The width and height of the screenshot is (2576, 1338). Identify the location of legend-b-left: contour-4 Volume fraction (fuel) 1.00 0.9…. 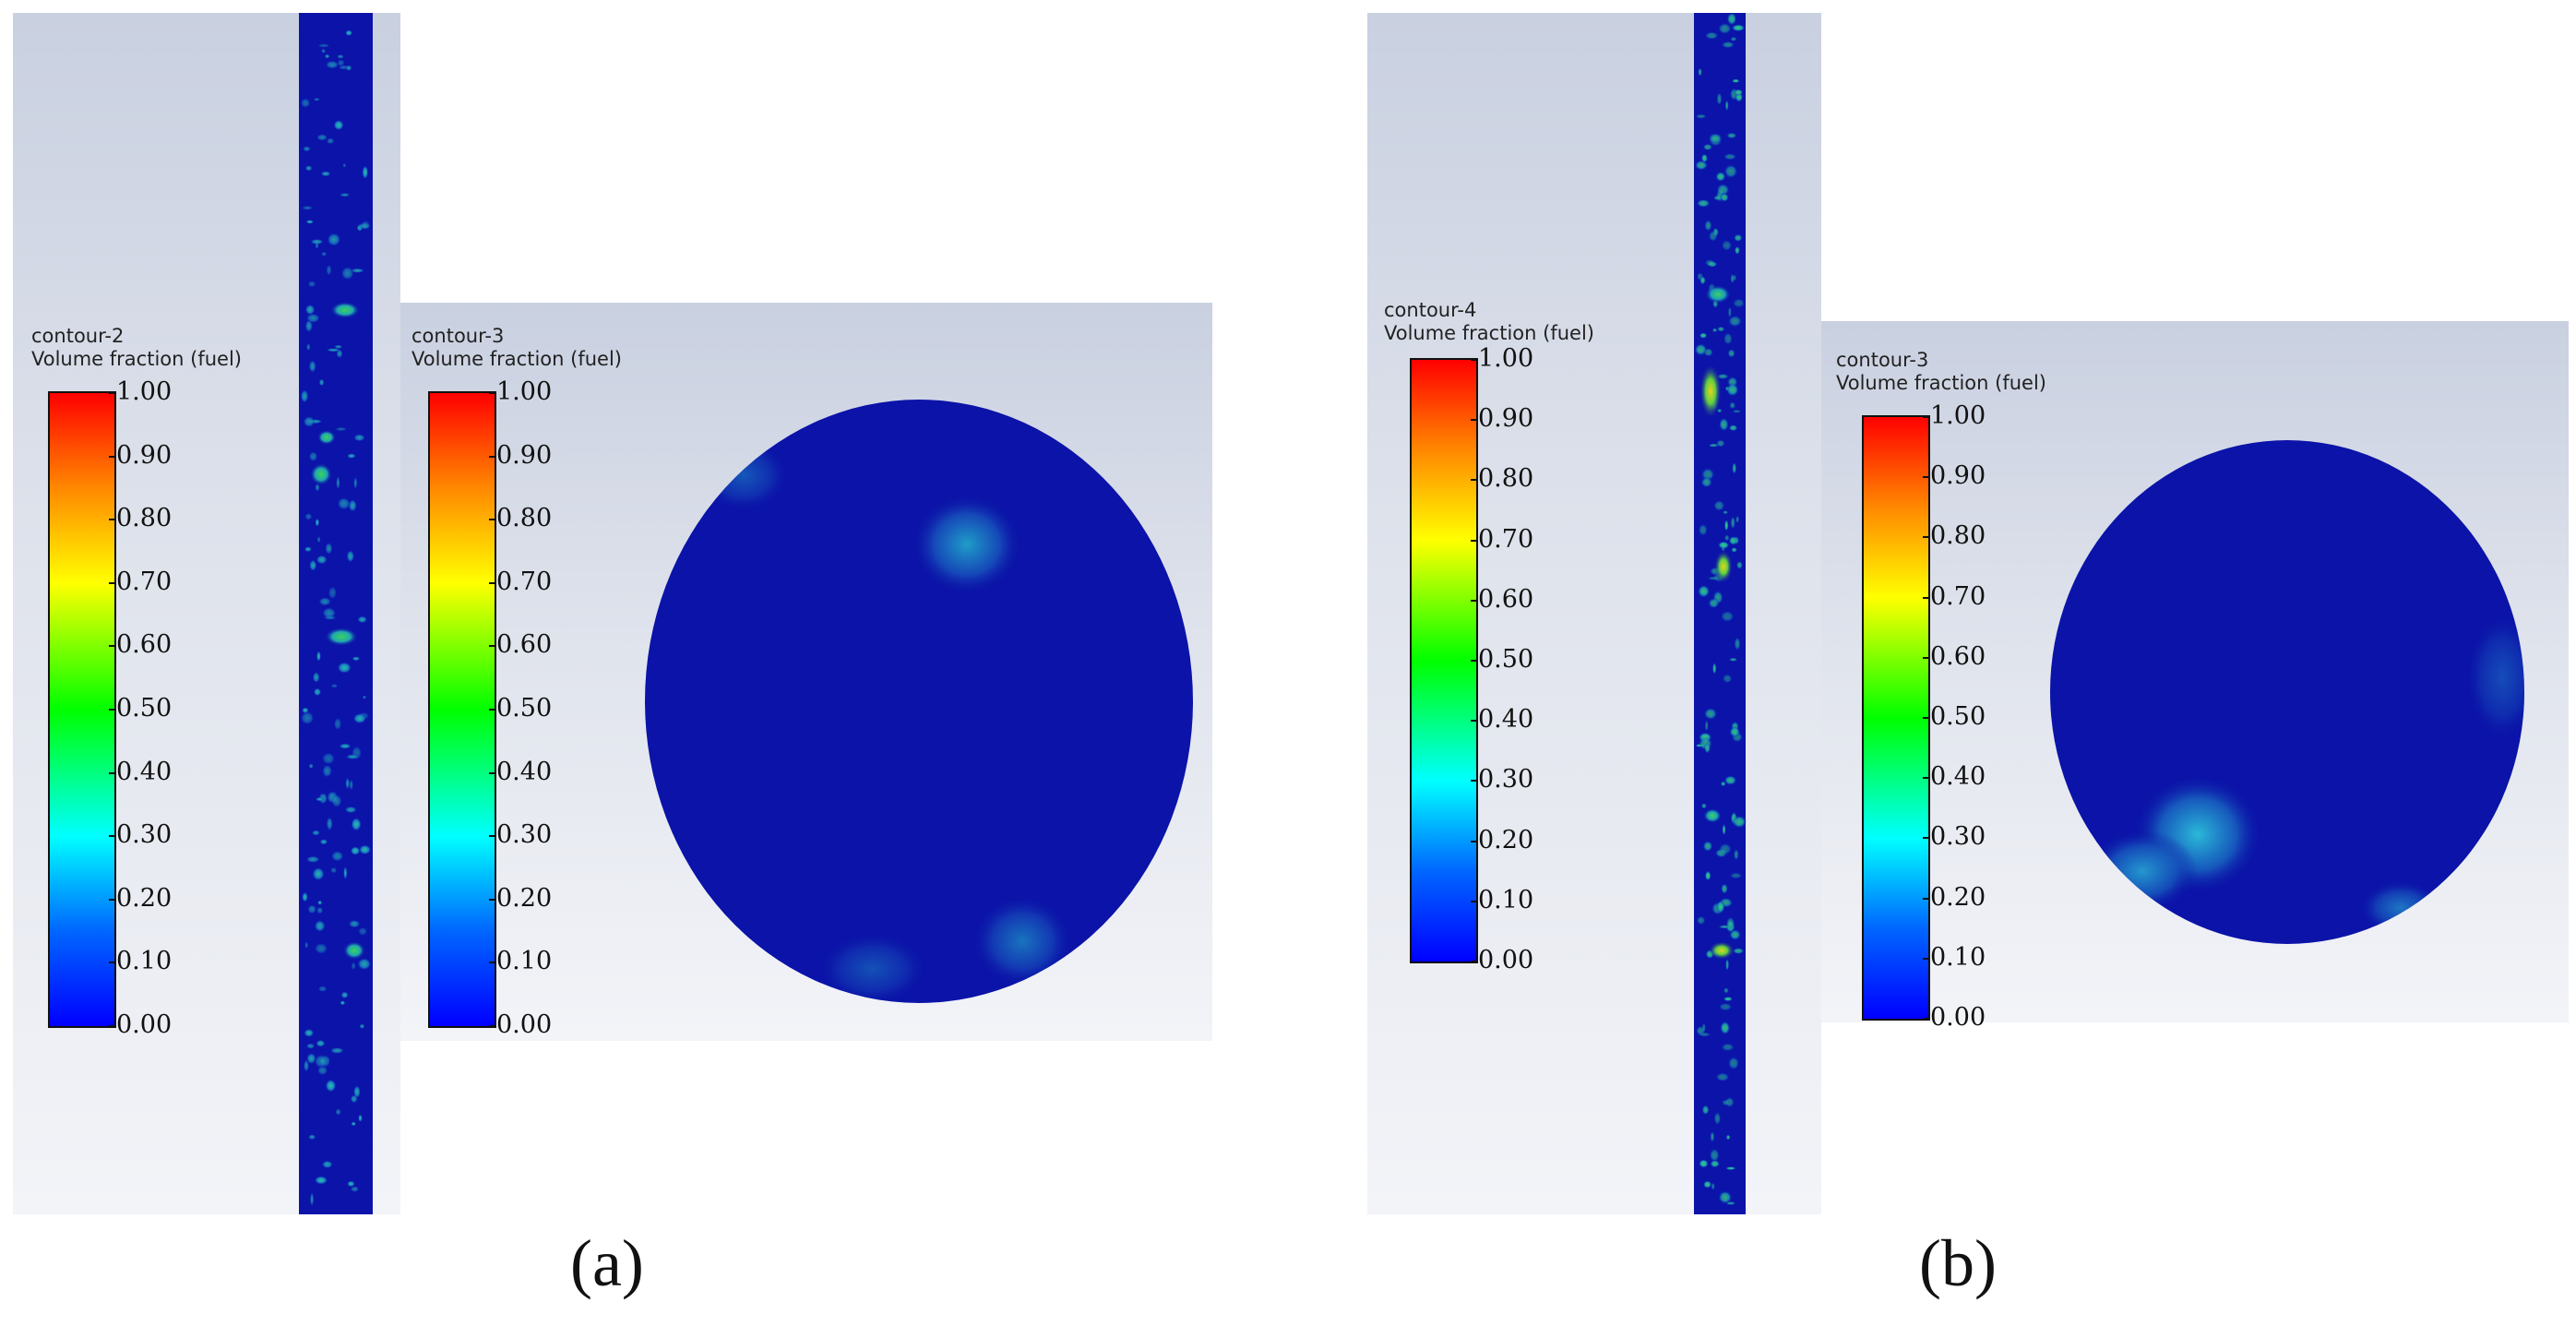
(1490, 649).